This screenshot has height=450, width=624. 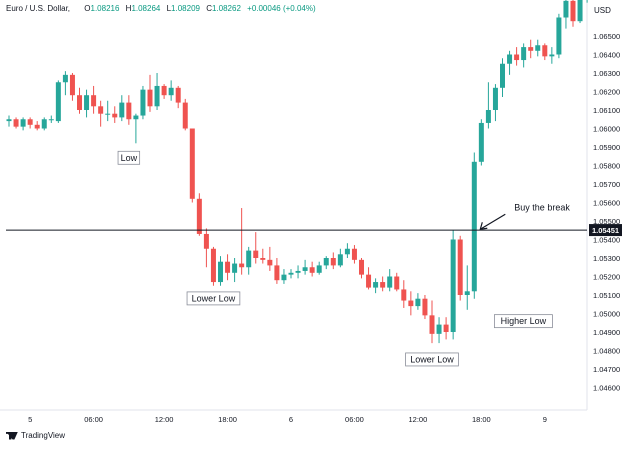 What do you see at coordinates (602, 10) in the screenshot?
I see `currency-label: USD` at bounding box center [602, 10].